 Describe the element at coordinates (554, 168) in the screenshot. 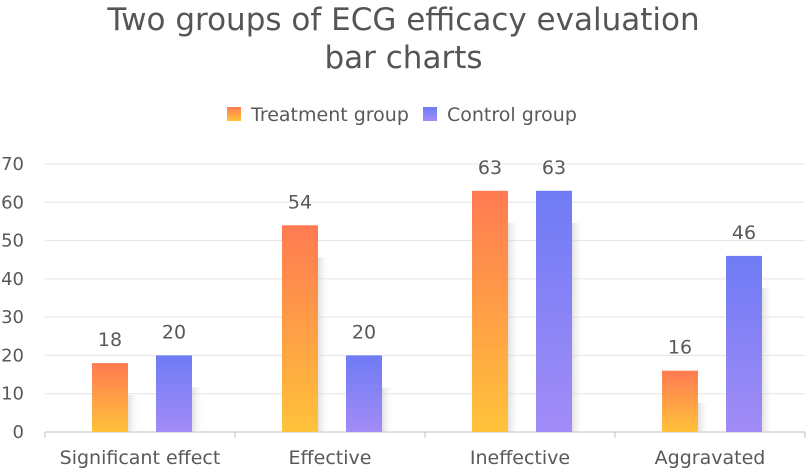

I see `data-label-control-2: 63` at that location.